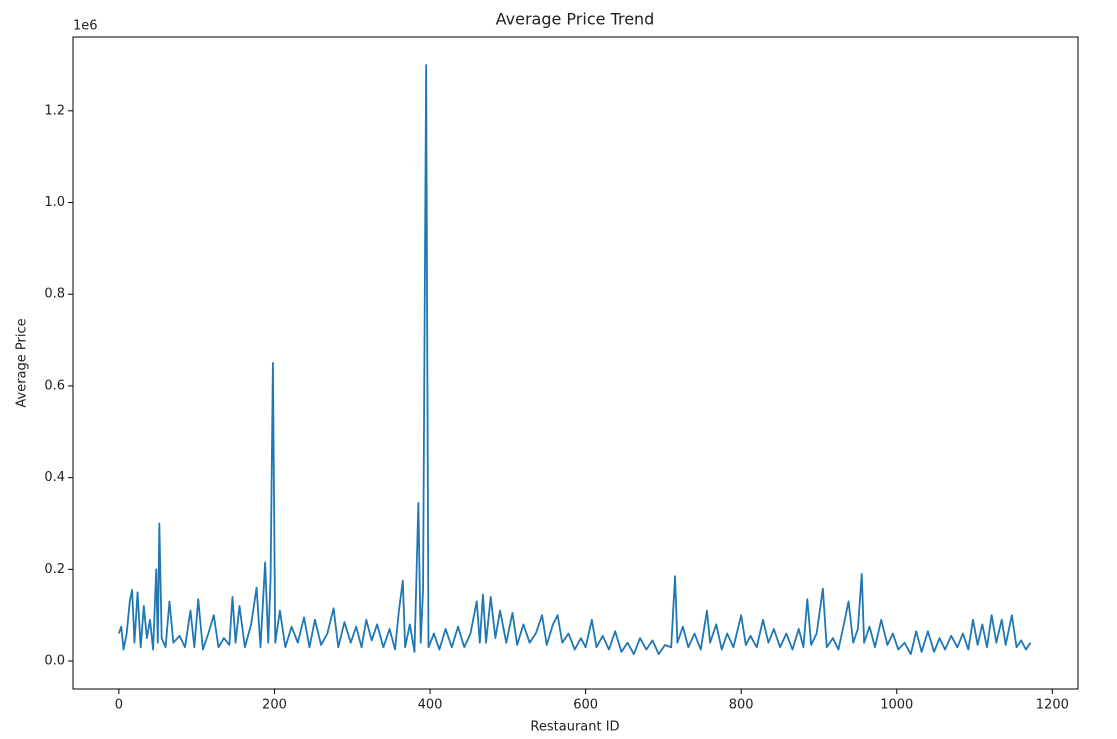  Describe the element at coordinates (22, 362) in the screenshot. I see `y-axis-label: Average Price` at that location.